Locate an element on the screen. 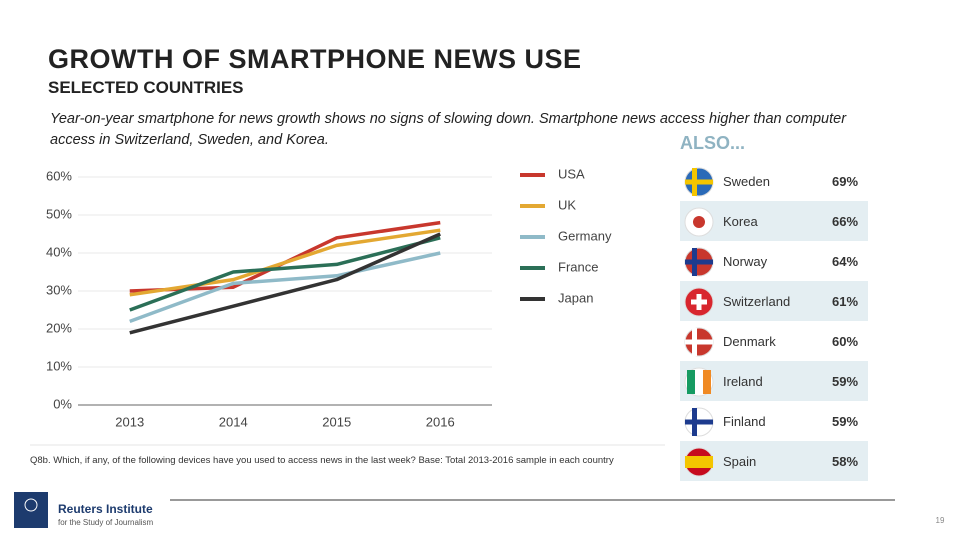  table-row: Switzerland 61% is located at coordinates (774, 301).